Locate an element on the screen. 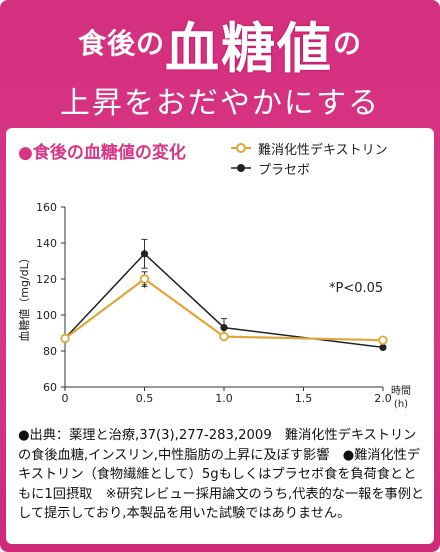 This screenshot has width=440, height=552. legend-item-placebo: プラセボ is located at coordinates (309, 168).